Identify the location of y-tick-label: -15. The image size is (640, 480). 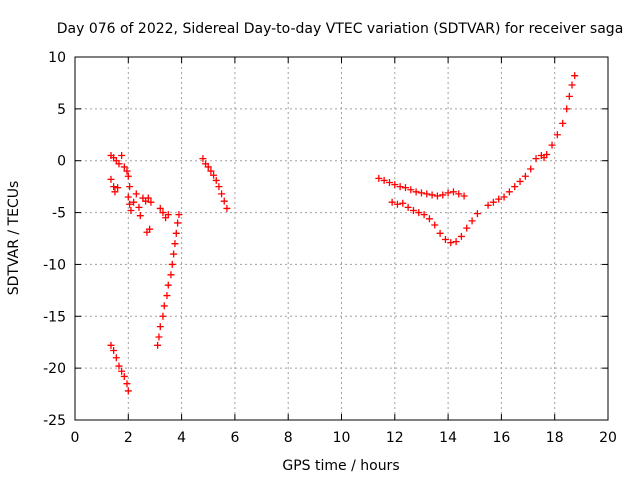
(54, 317).